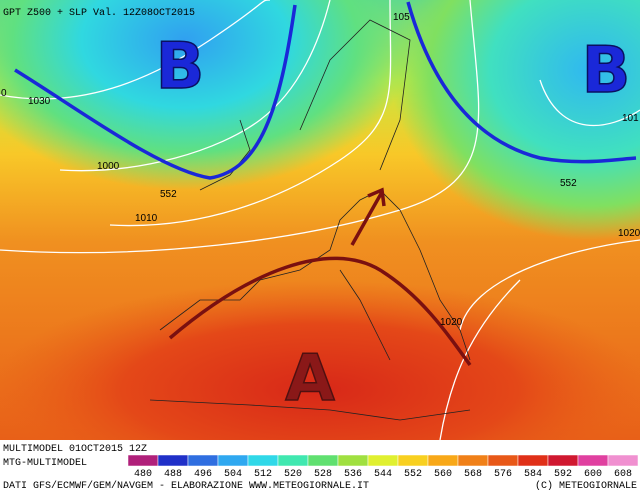 Image resolution: width=640 pixels, height=493 pixels. What do you see at coordinates (443, 474) in the screenshot?
I see `colorbar-label: 560` at bounding box center [443, 474].